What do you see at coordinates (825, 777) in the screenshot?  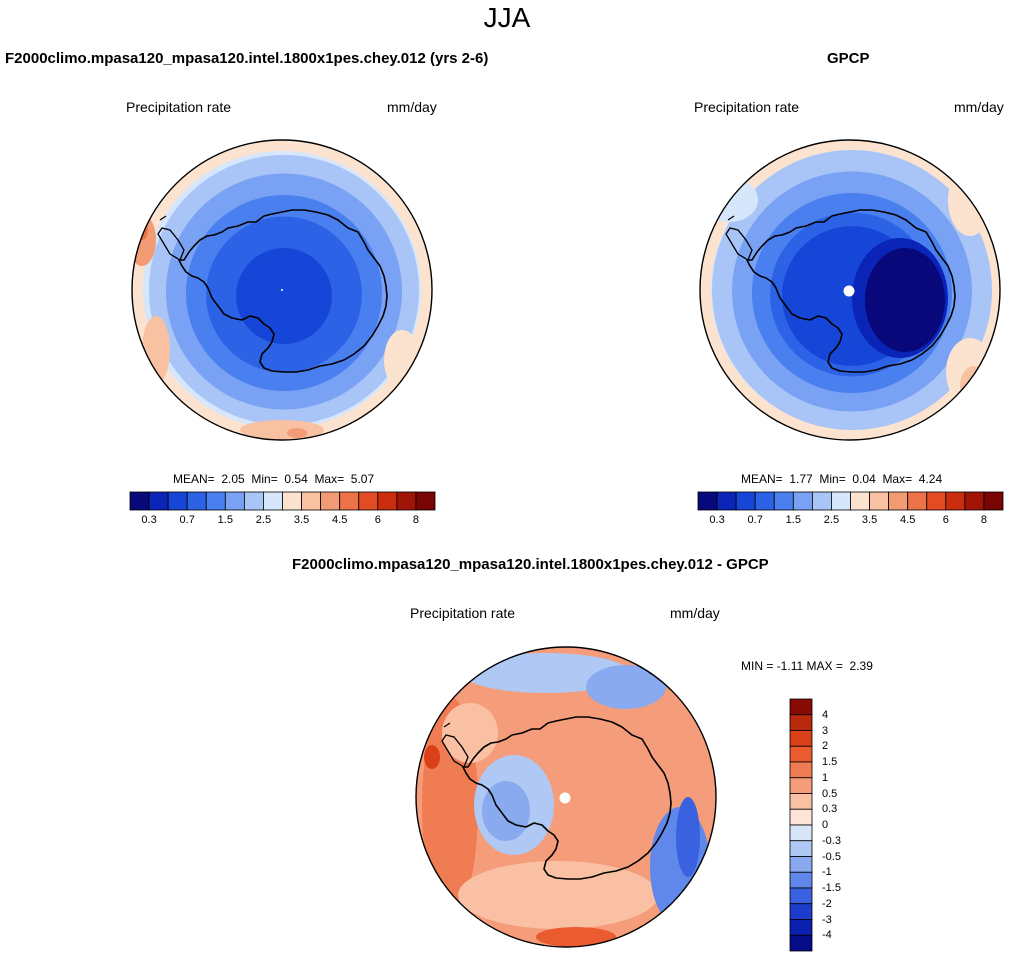 I see `colorbar-tick-label: 1` at bounding box center [825, 777].